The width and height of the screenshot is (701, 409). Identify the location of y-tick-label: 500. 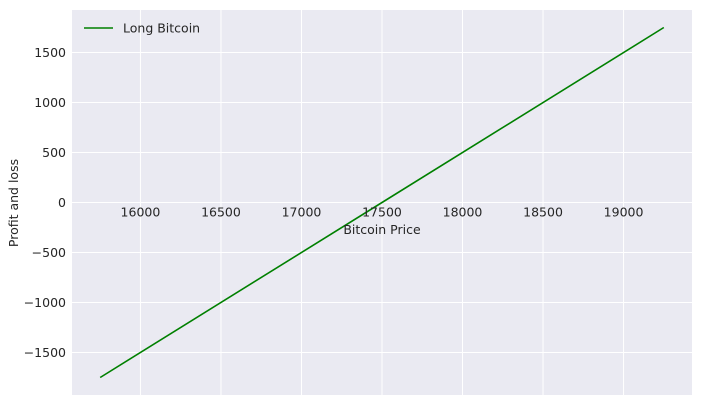
(54, 152).